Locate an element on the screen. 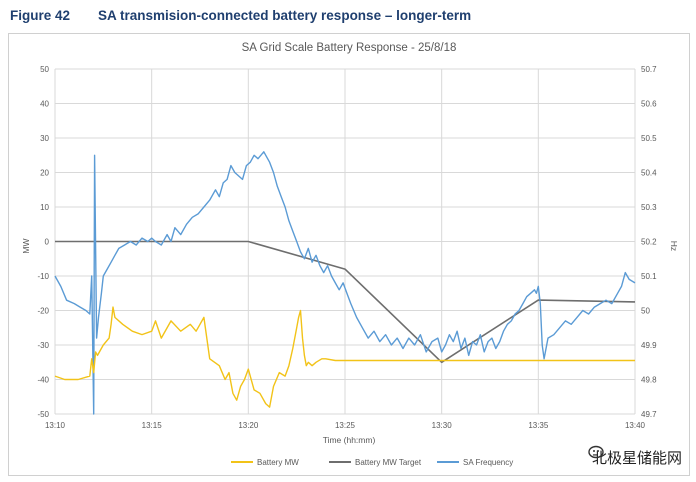 Image resolution: width=696 pixels, height=482 pixels. x-tick-label: 13:35 is located at coordinates (538, 425).